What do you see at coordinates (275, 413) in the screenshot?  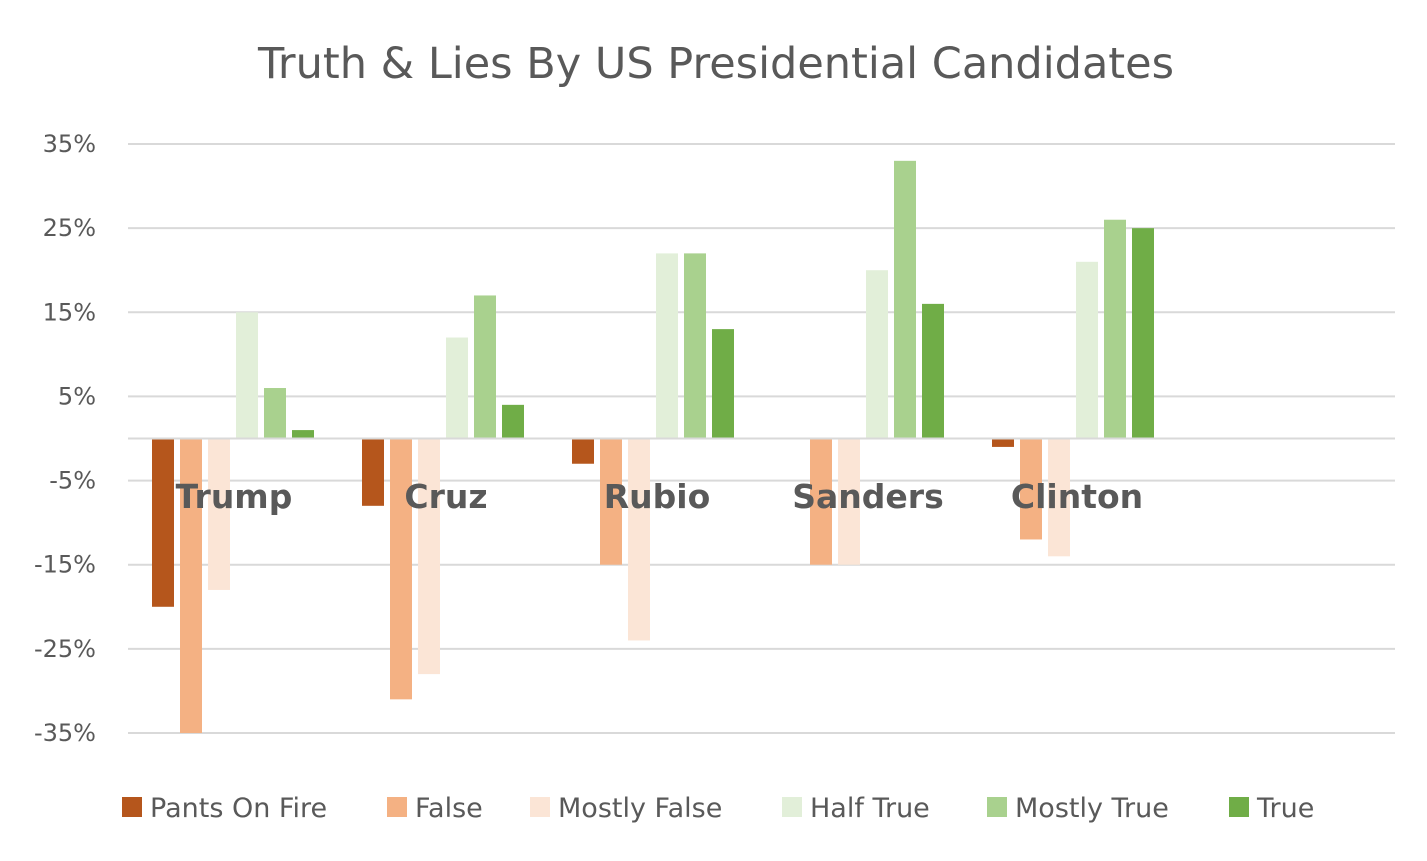 I see `bar-trump-mostly-true` at bounding box center [275, 413].